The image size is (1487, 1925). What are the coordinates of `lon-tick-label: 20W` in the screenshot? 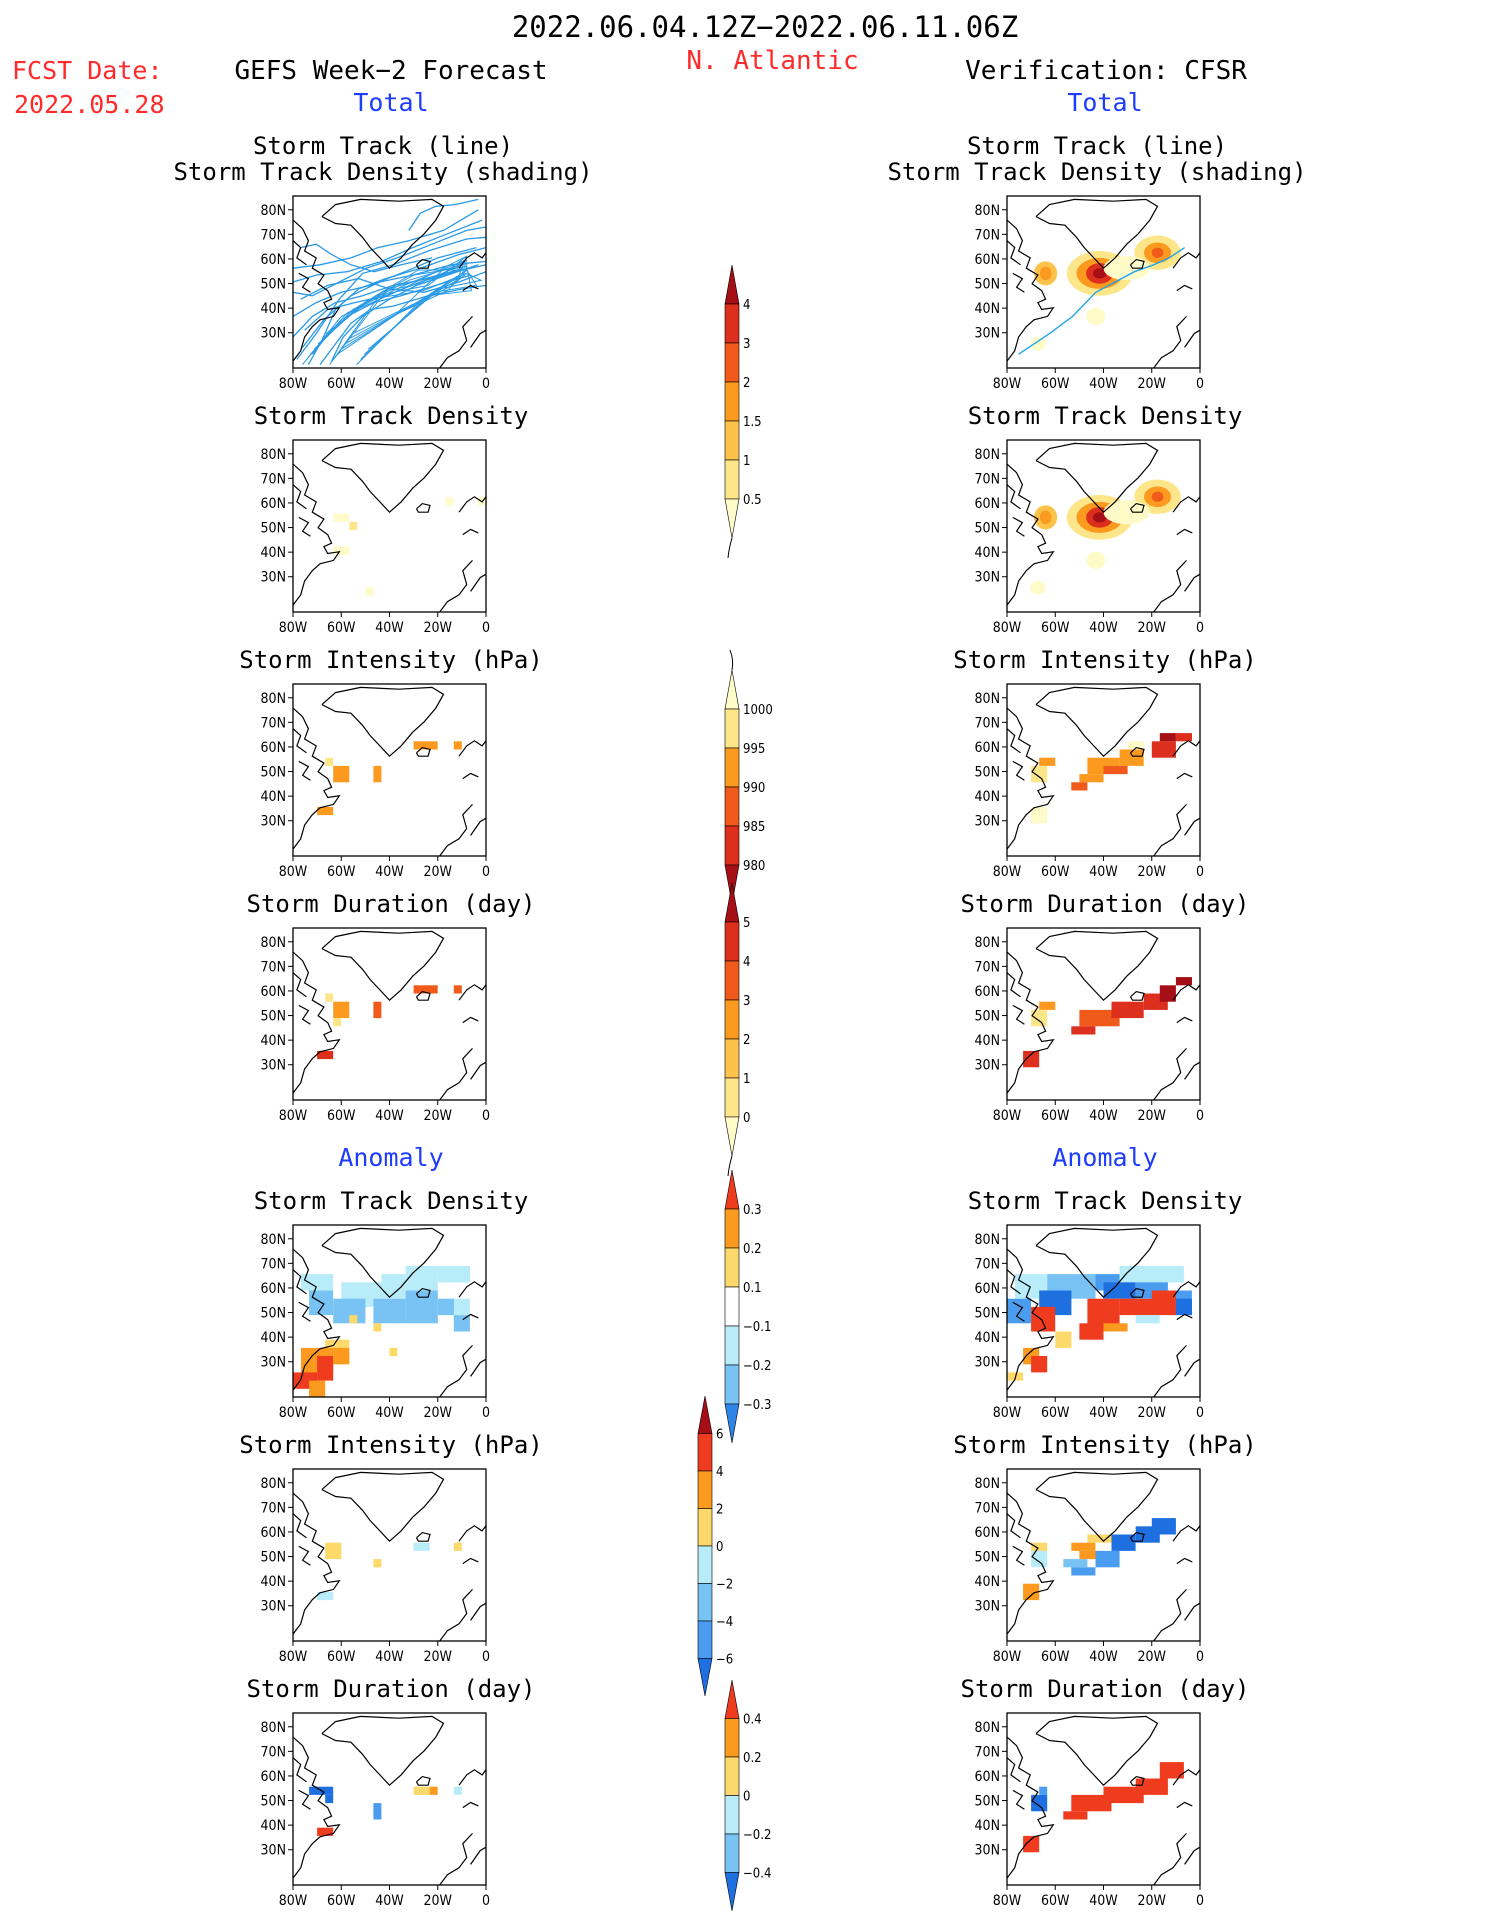 It's located at (1152, 628).